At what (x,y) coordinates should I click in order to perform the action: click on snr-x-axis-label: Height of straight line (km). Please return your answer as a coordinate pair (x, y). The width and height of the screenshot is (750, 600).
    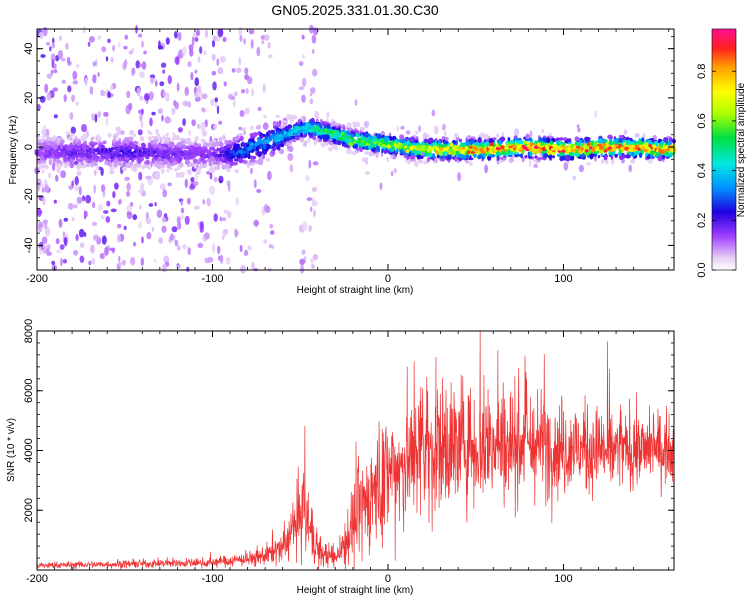
    Looking at the image, I should click on (355, 590).